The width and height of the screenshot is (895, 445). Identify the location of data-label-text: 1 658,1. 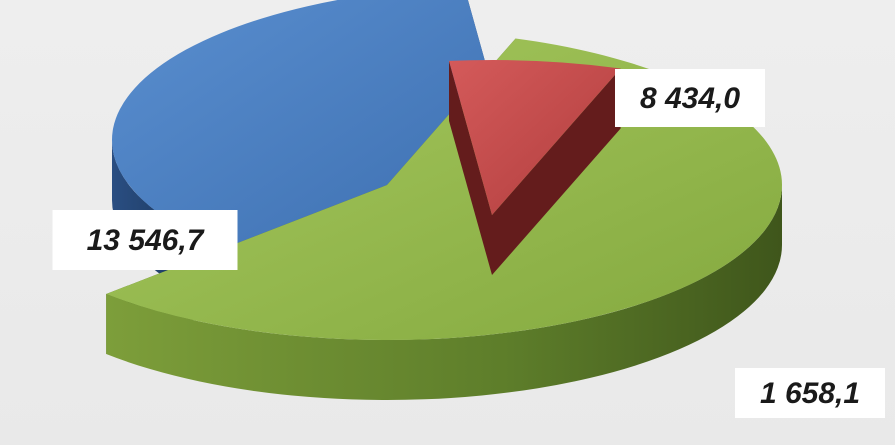
(810, 393).